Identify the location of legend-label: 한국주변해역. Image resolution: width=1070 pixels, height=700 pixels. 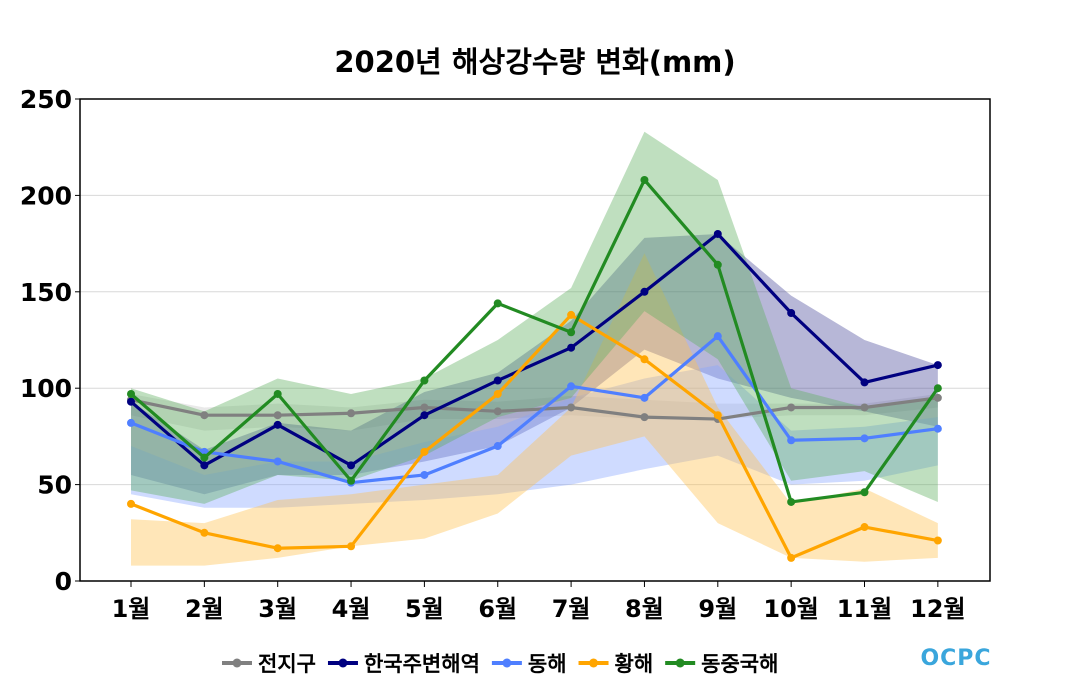
(422, 664).